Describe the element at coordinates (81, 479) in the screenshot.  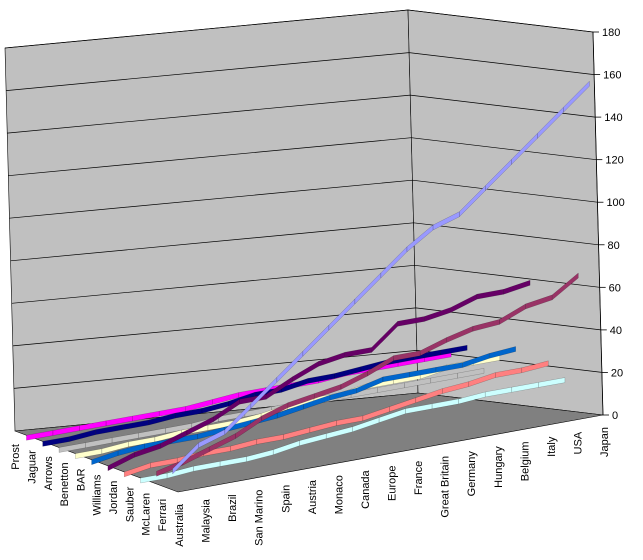
I see `depth-tick-label: BAR` at that location.